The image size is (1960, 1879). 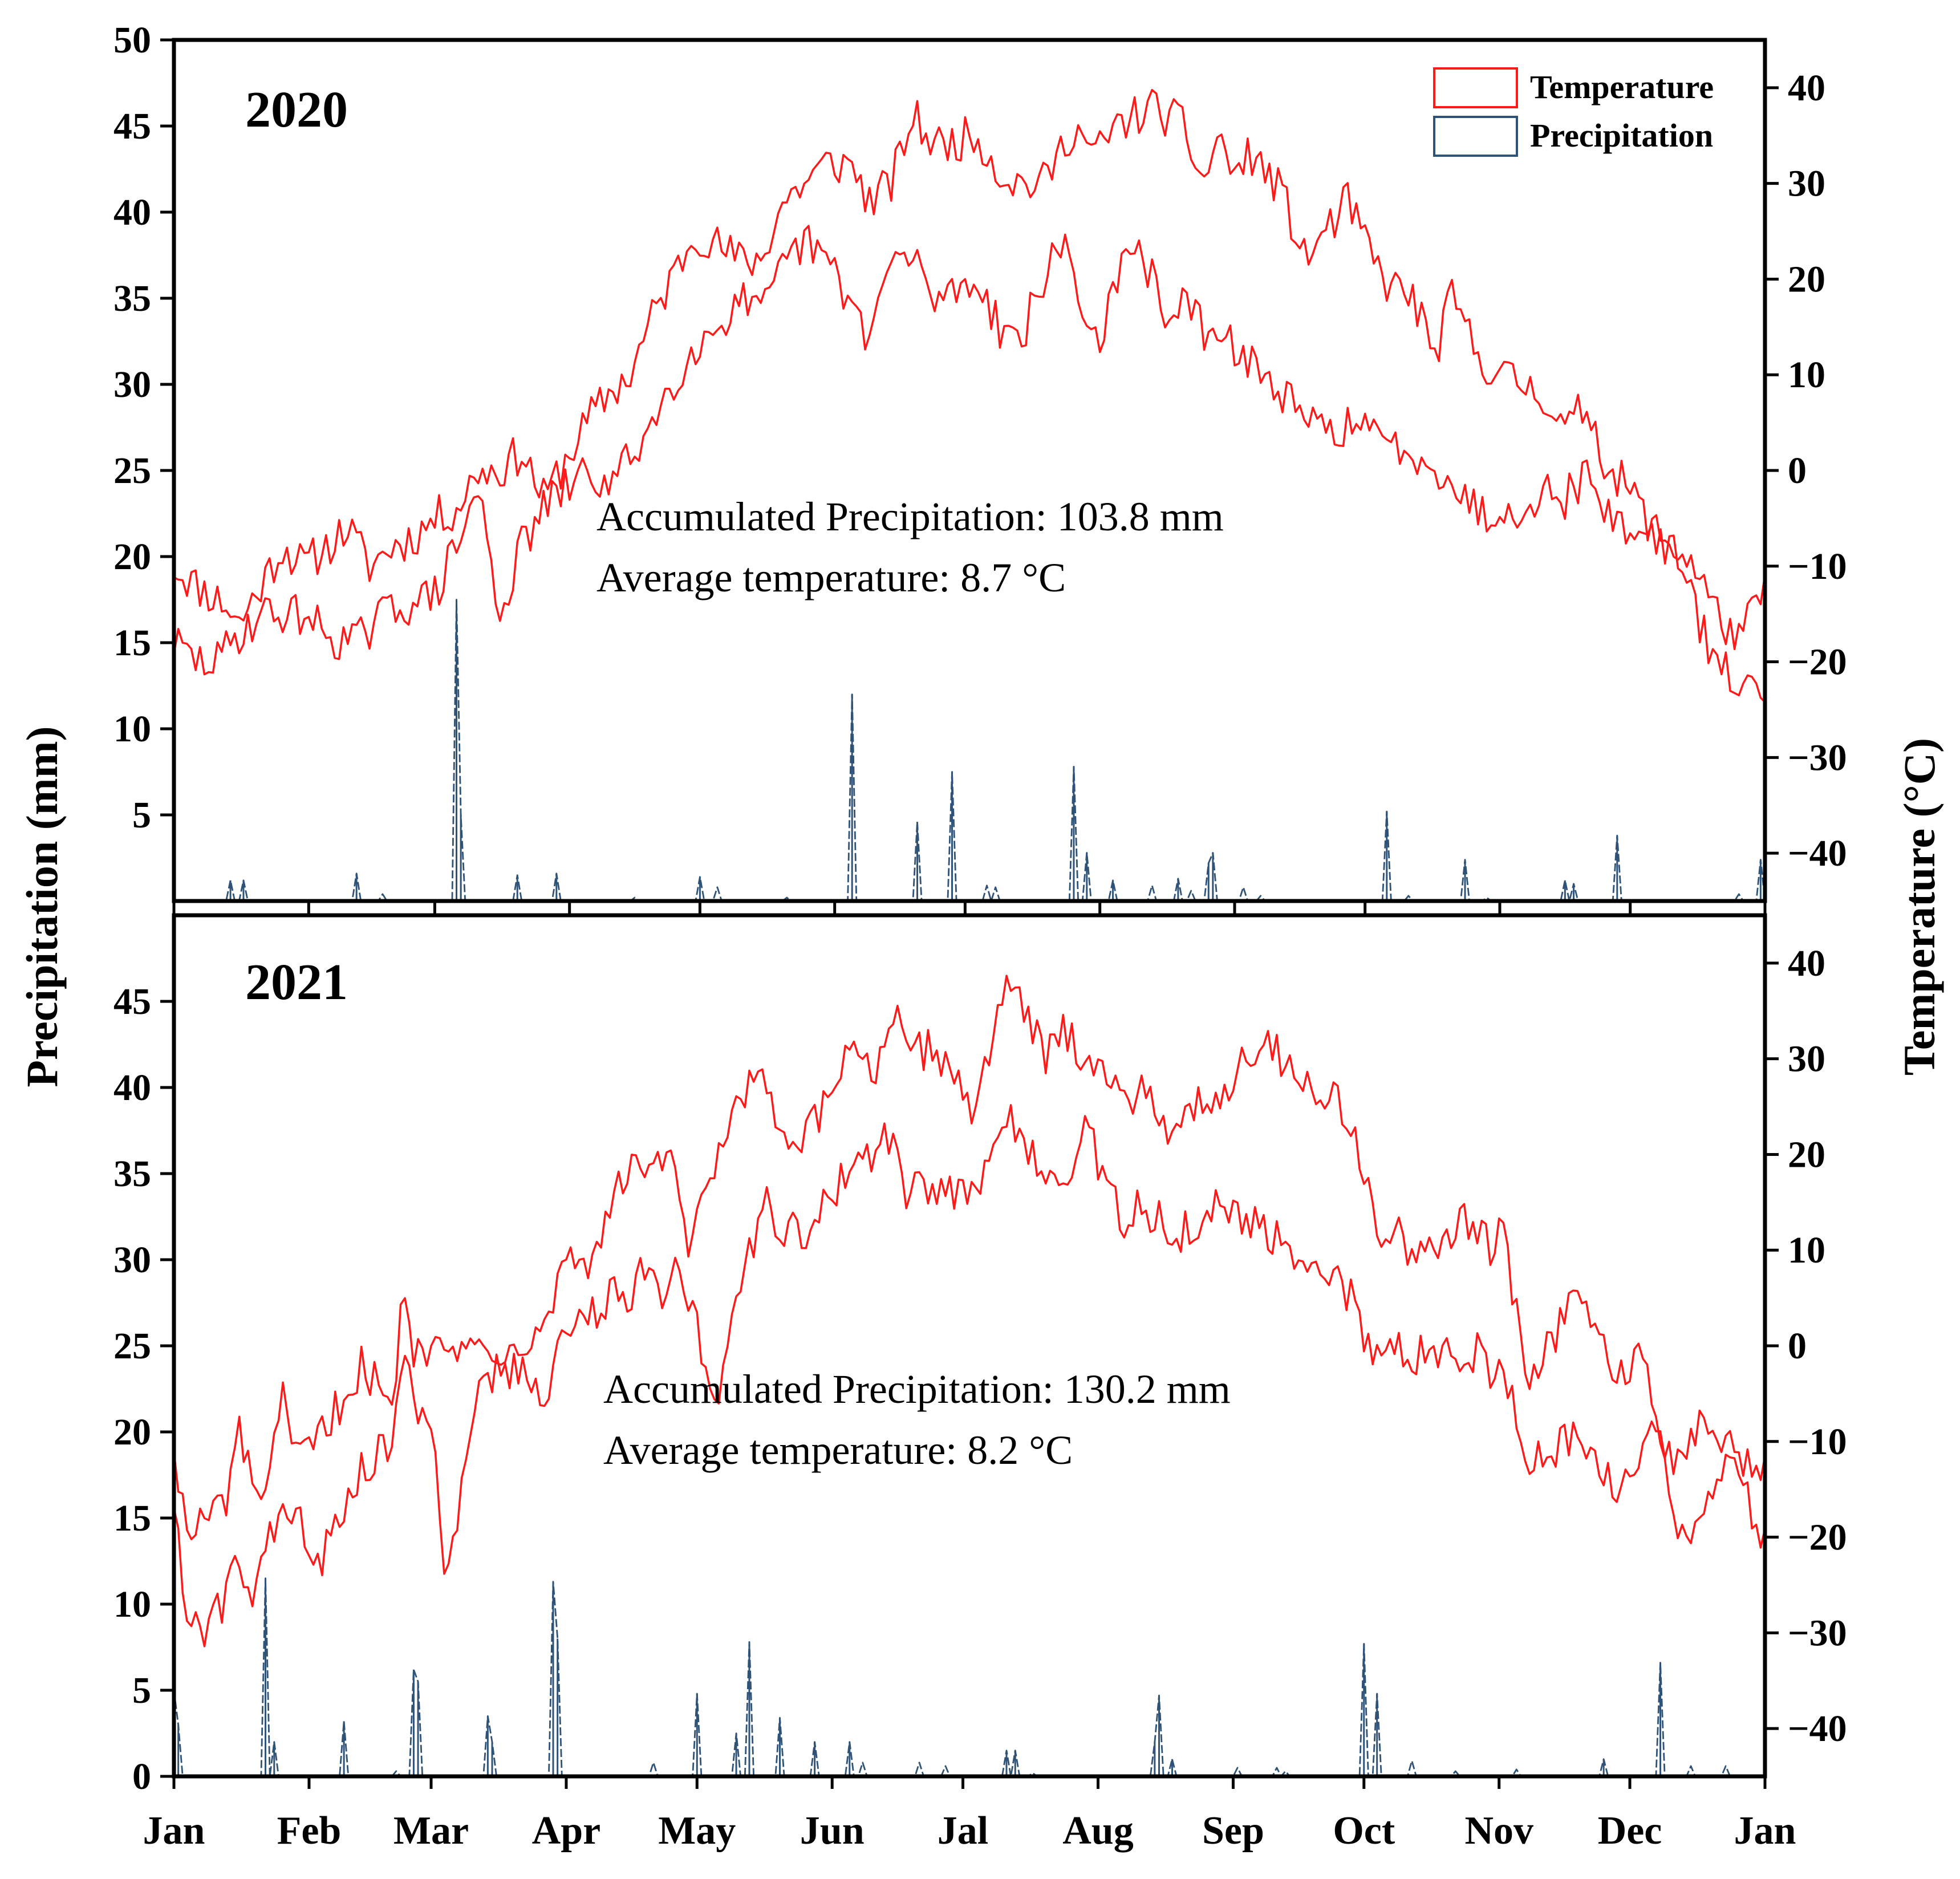 I want to click on left-axis-ticks-2020: 5 10 15 20 25 30 35 40 45 50, so click(x=143, y=427).